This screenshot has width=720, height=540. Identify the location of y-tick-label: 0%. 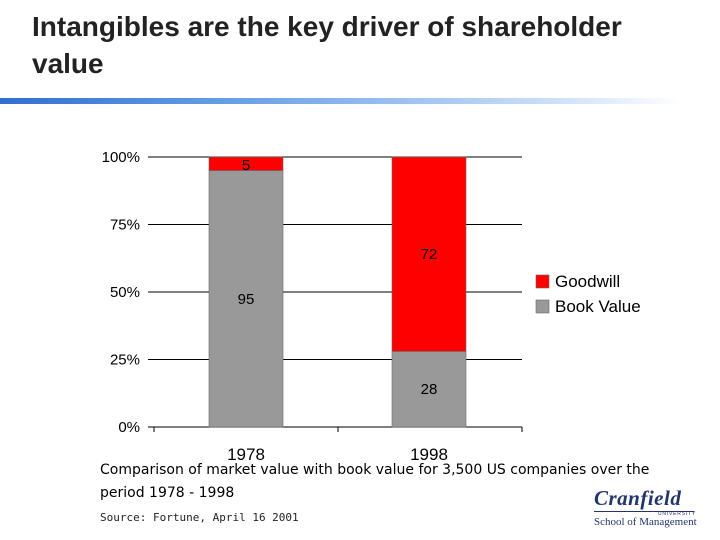
(129, 427).